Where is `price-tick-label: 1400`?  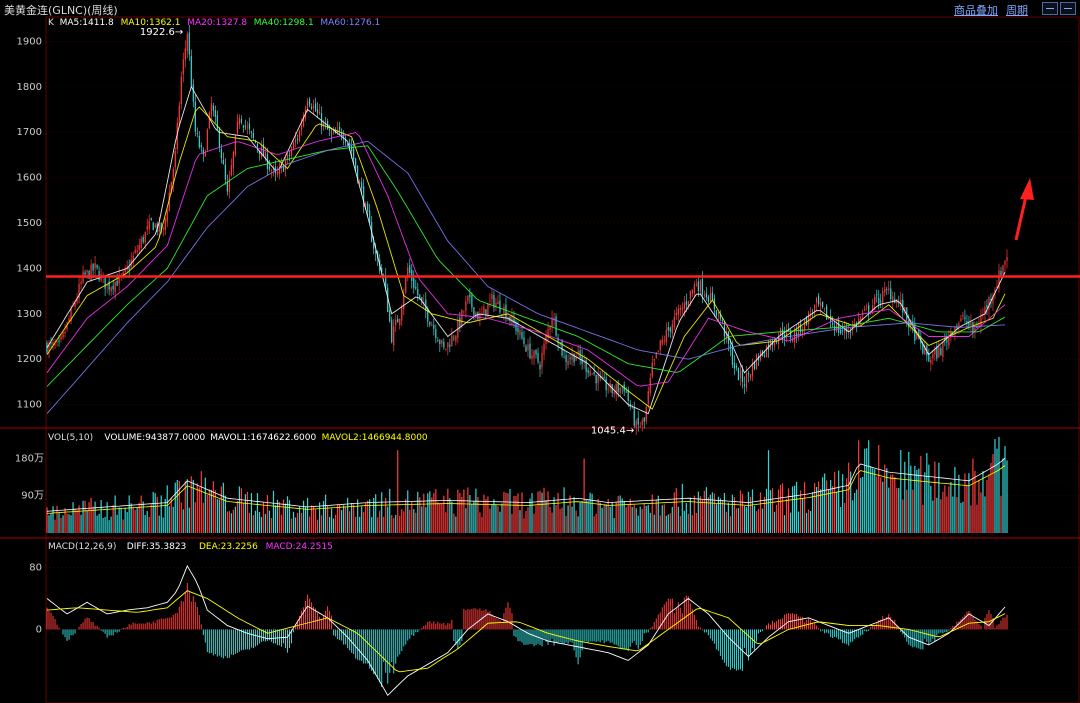
price-tick-label: 1400 is located at coordinates (29, 268).